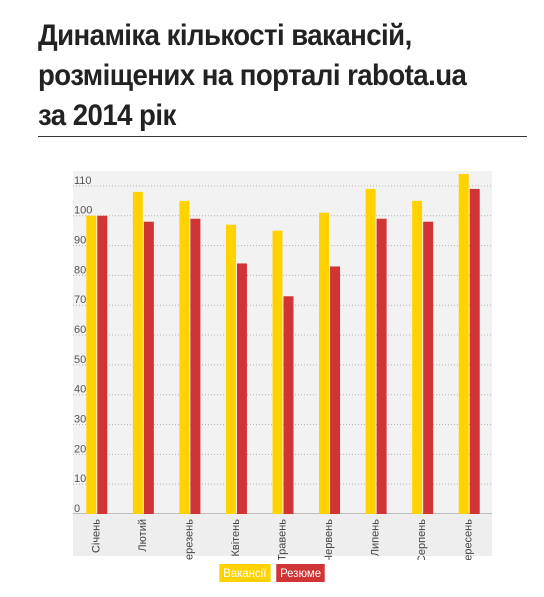  What do you see at coordinates (236, 538) in the screenshot?
I see `x-tick-label: Квітень` at bounding box center [236, 538].